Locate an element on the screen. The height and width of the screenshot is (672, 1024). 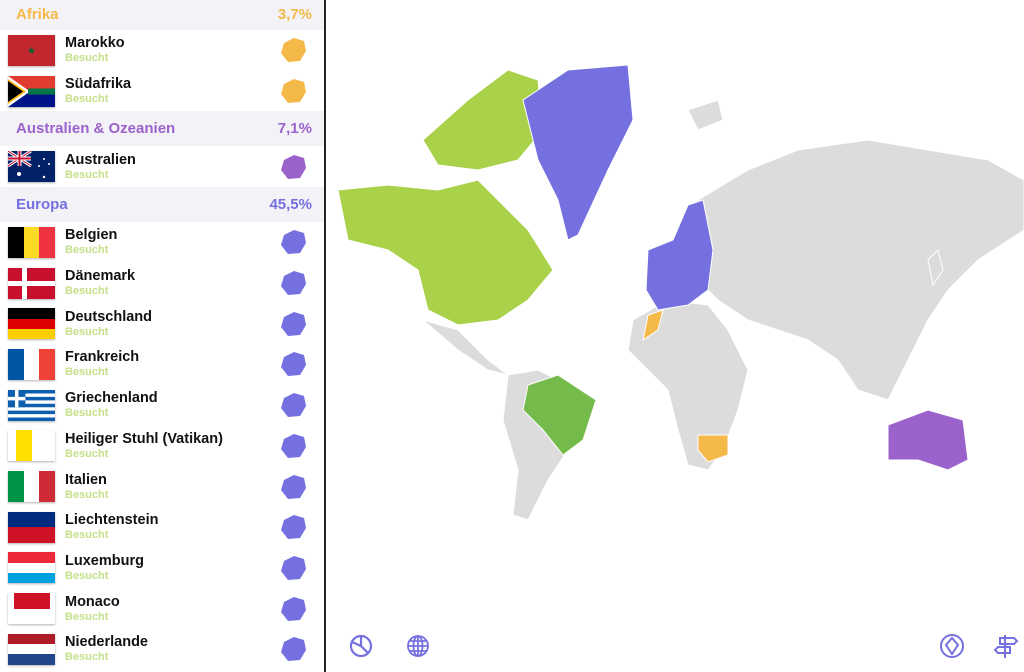
country-name: Marokko is located at coordinates (95, 43).